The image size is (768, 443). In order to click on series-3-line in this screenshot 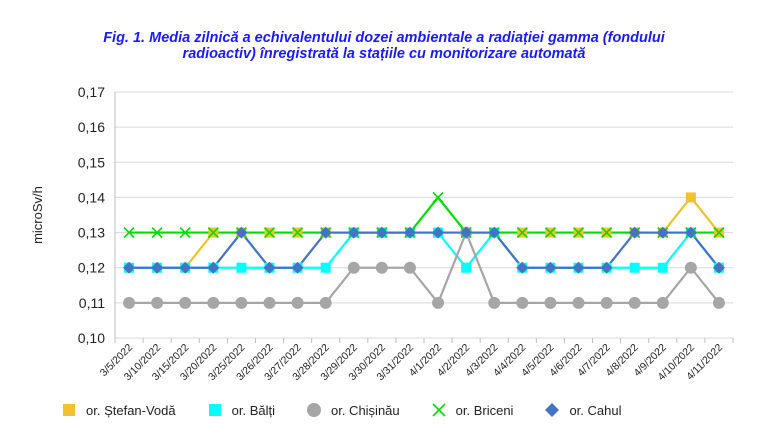, I will do `click(424, 214)`.